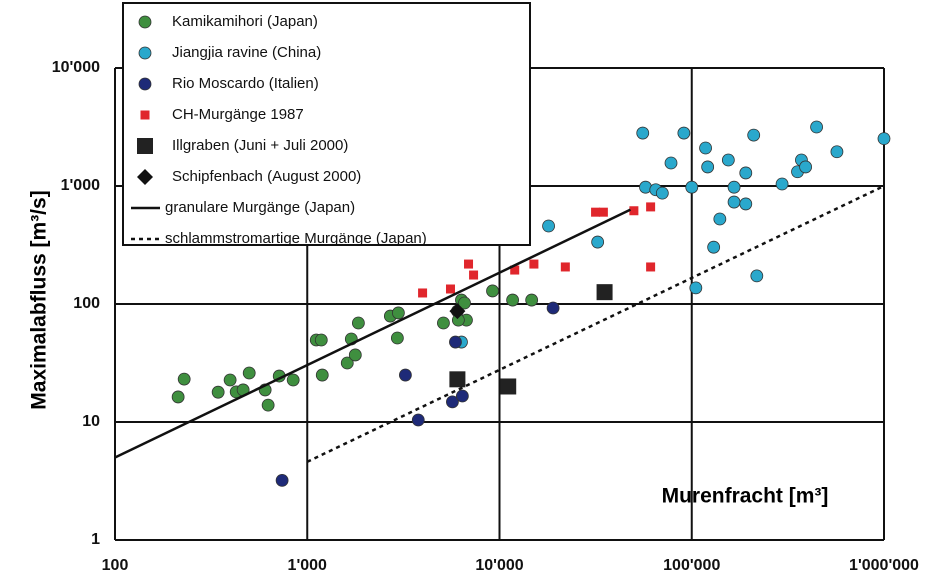  I want to click on y-axis-label: Maximalabfluss [m³/s], so click(39, 299).